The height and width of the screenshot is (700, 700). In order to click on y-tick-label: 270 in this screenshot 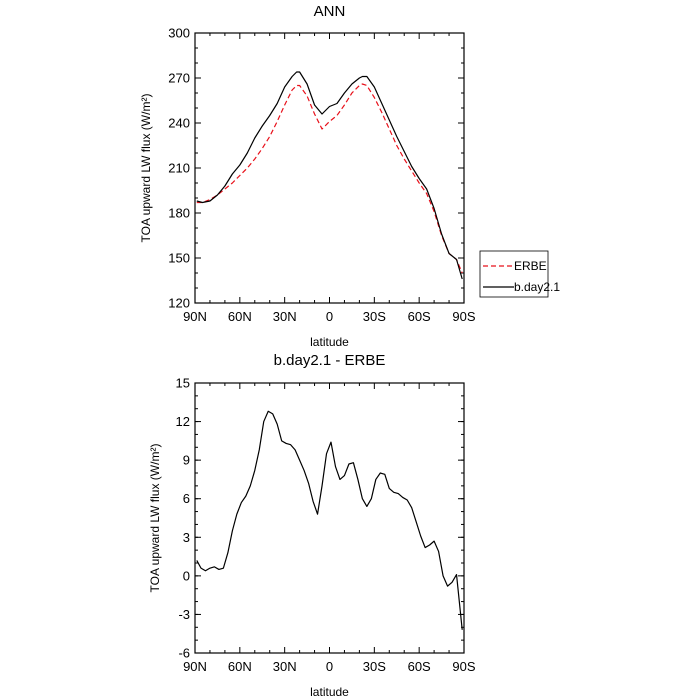, I will do `click(179, 78)`.